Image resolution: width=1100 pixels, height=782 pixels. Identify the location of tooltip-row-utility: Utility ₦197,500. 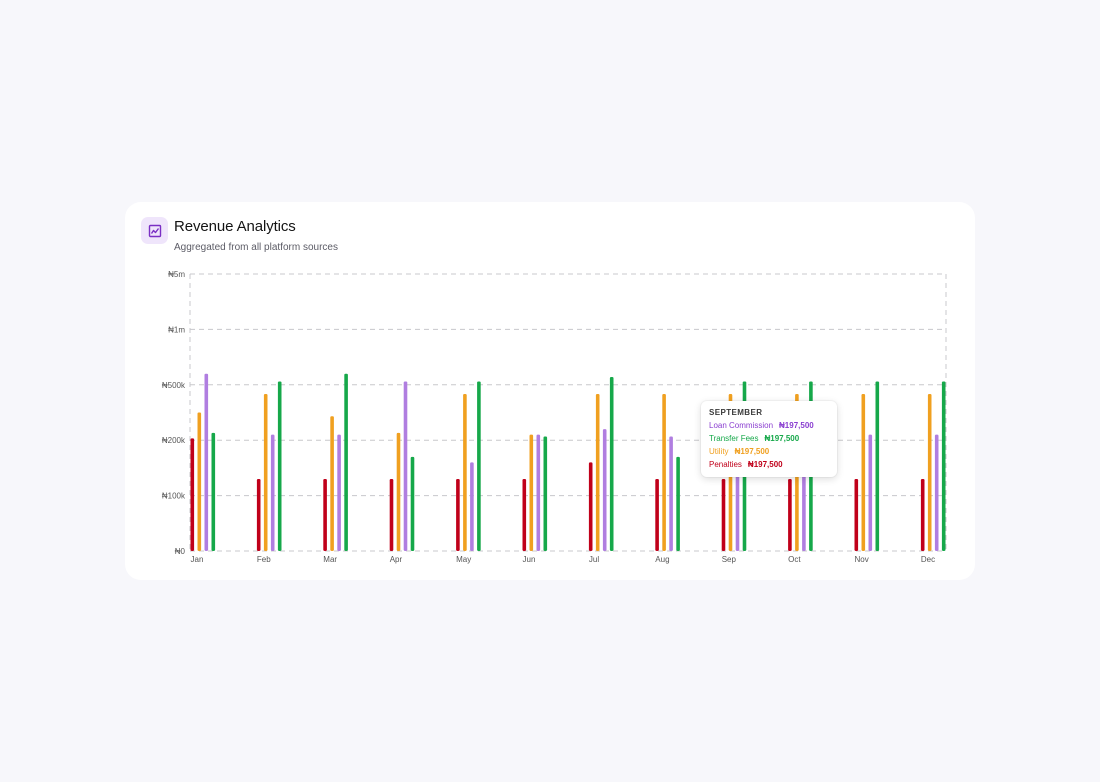
(769, 453).